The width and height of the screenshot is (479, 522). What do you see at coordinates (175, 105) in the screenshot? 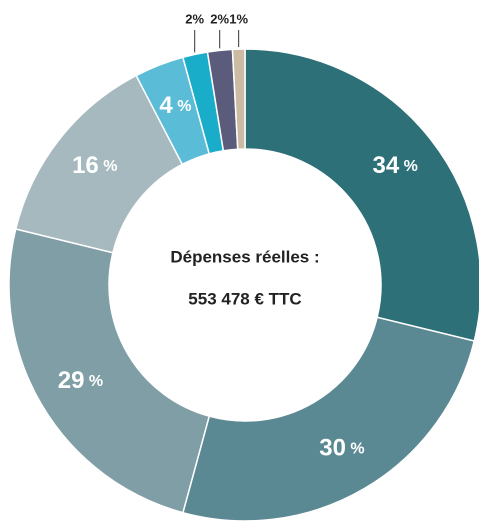
I see `data-label: 4 %` at bounding box center [175, 105].